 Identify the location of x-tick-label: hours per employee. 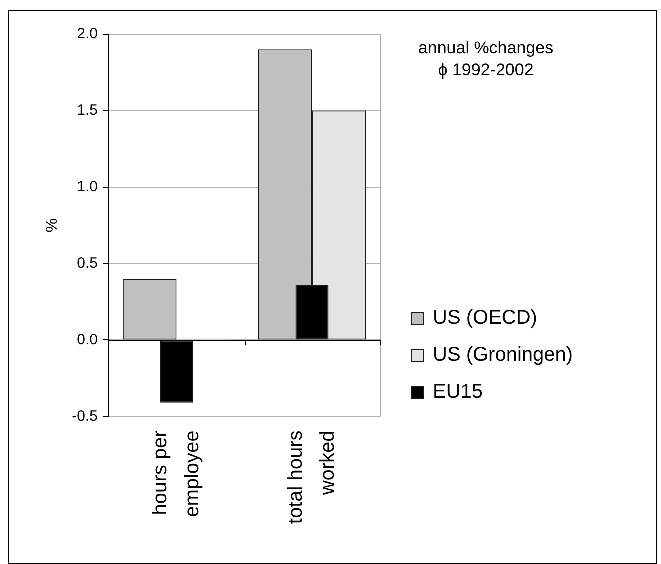
(176, 474).